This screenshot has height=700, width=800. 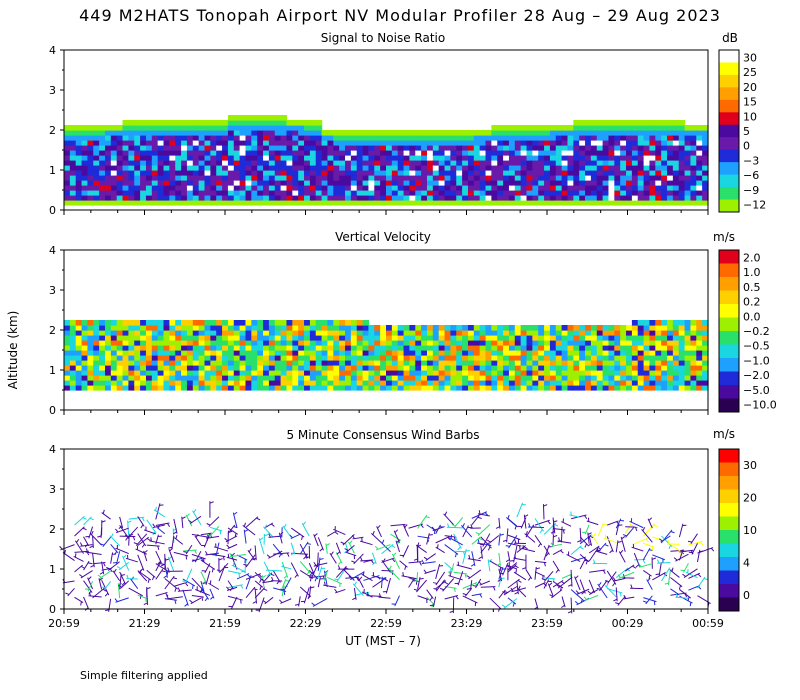 I want to click on colorbar-label: −9, so click(x=751, y=190).